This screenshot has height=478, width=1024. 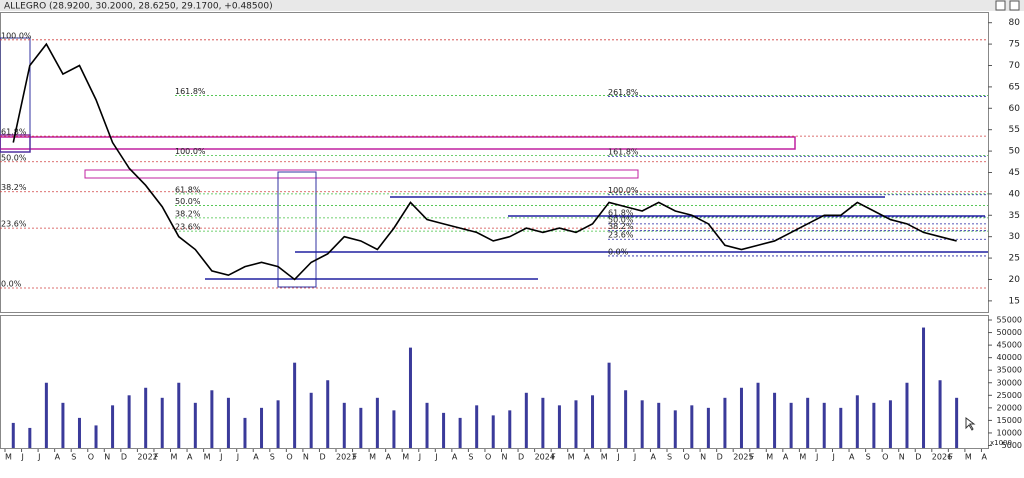 What do you see at coordinates (1009, 395) in the screenshot?
I see `y-tick-label: 25000` at bounding box center [1009, 395].